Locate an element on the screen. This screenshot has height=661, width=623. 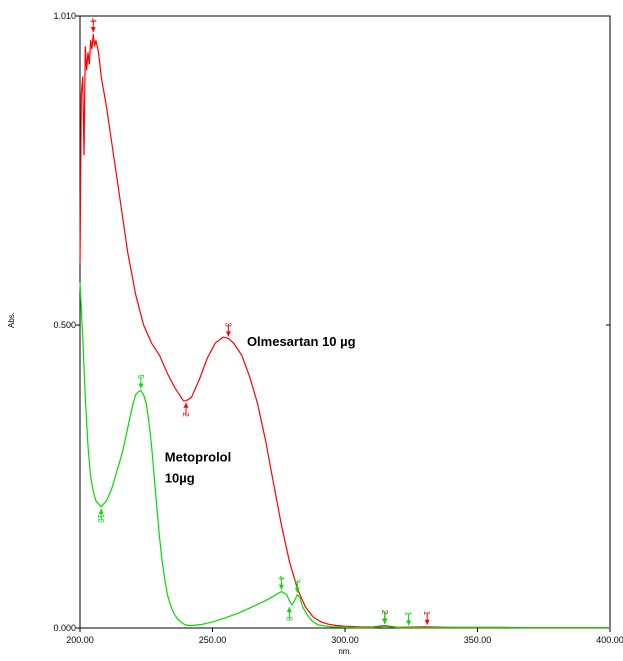
peak-label: 5 is located at coordinates (140, 376).